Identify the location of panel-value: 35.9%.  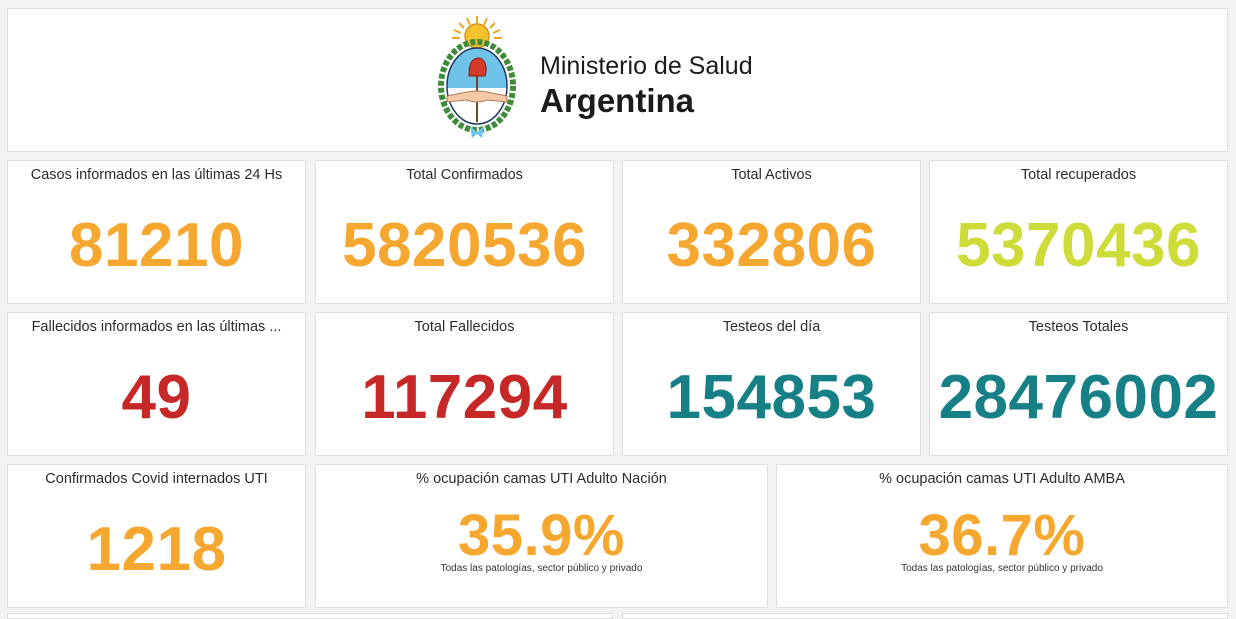
(541, 535).